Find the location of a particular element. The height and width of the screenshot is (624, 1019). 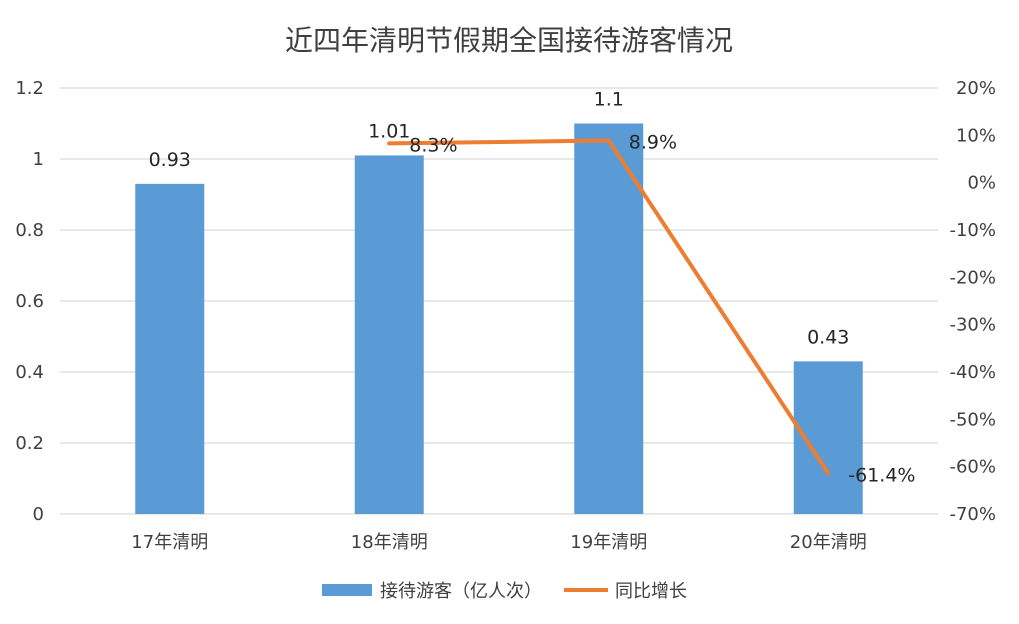

growth-data-label: -61.4% is located at coordinates (881, 475).